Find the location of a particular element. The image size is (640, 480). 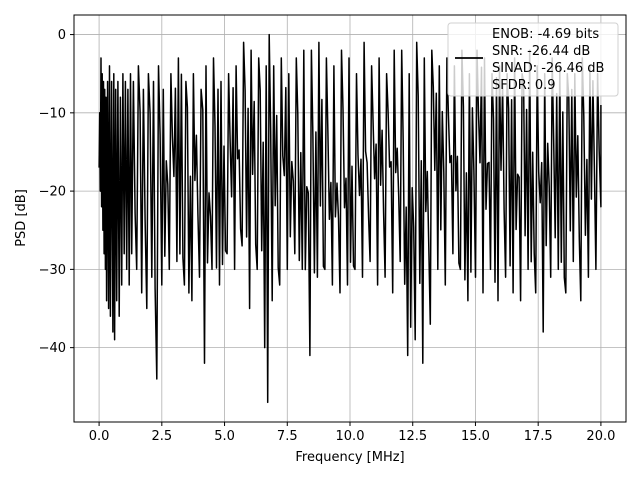

x-tick-label: 20.0 is located at coordinates (600, 436).